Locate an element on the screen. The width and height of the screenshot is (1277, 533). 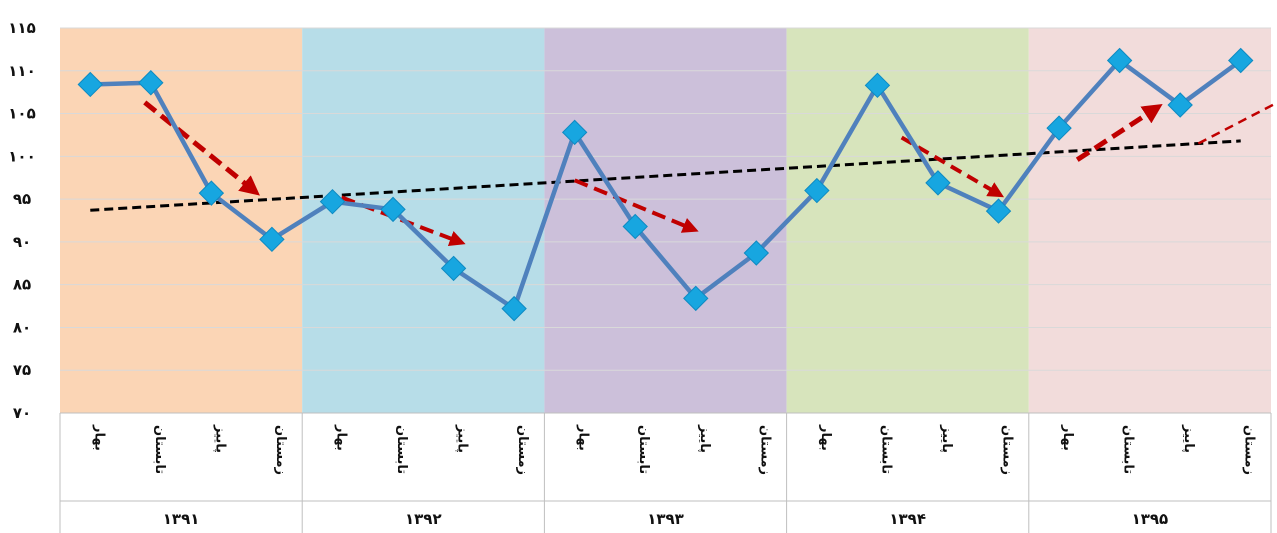
year-label: ۱۳۹۵ is located at coordinates (1150, 519).